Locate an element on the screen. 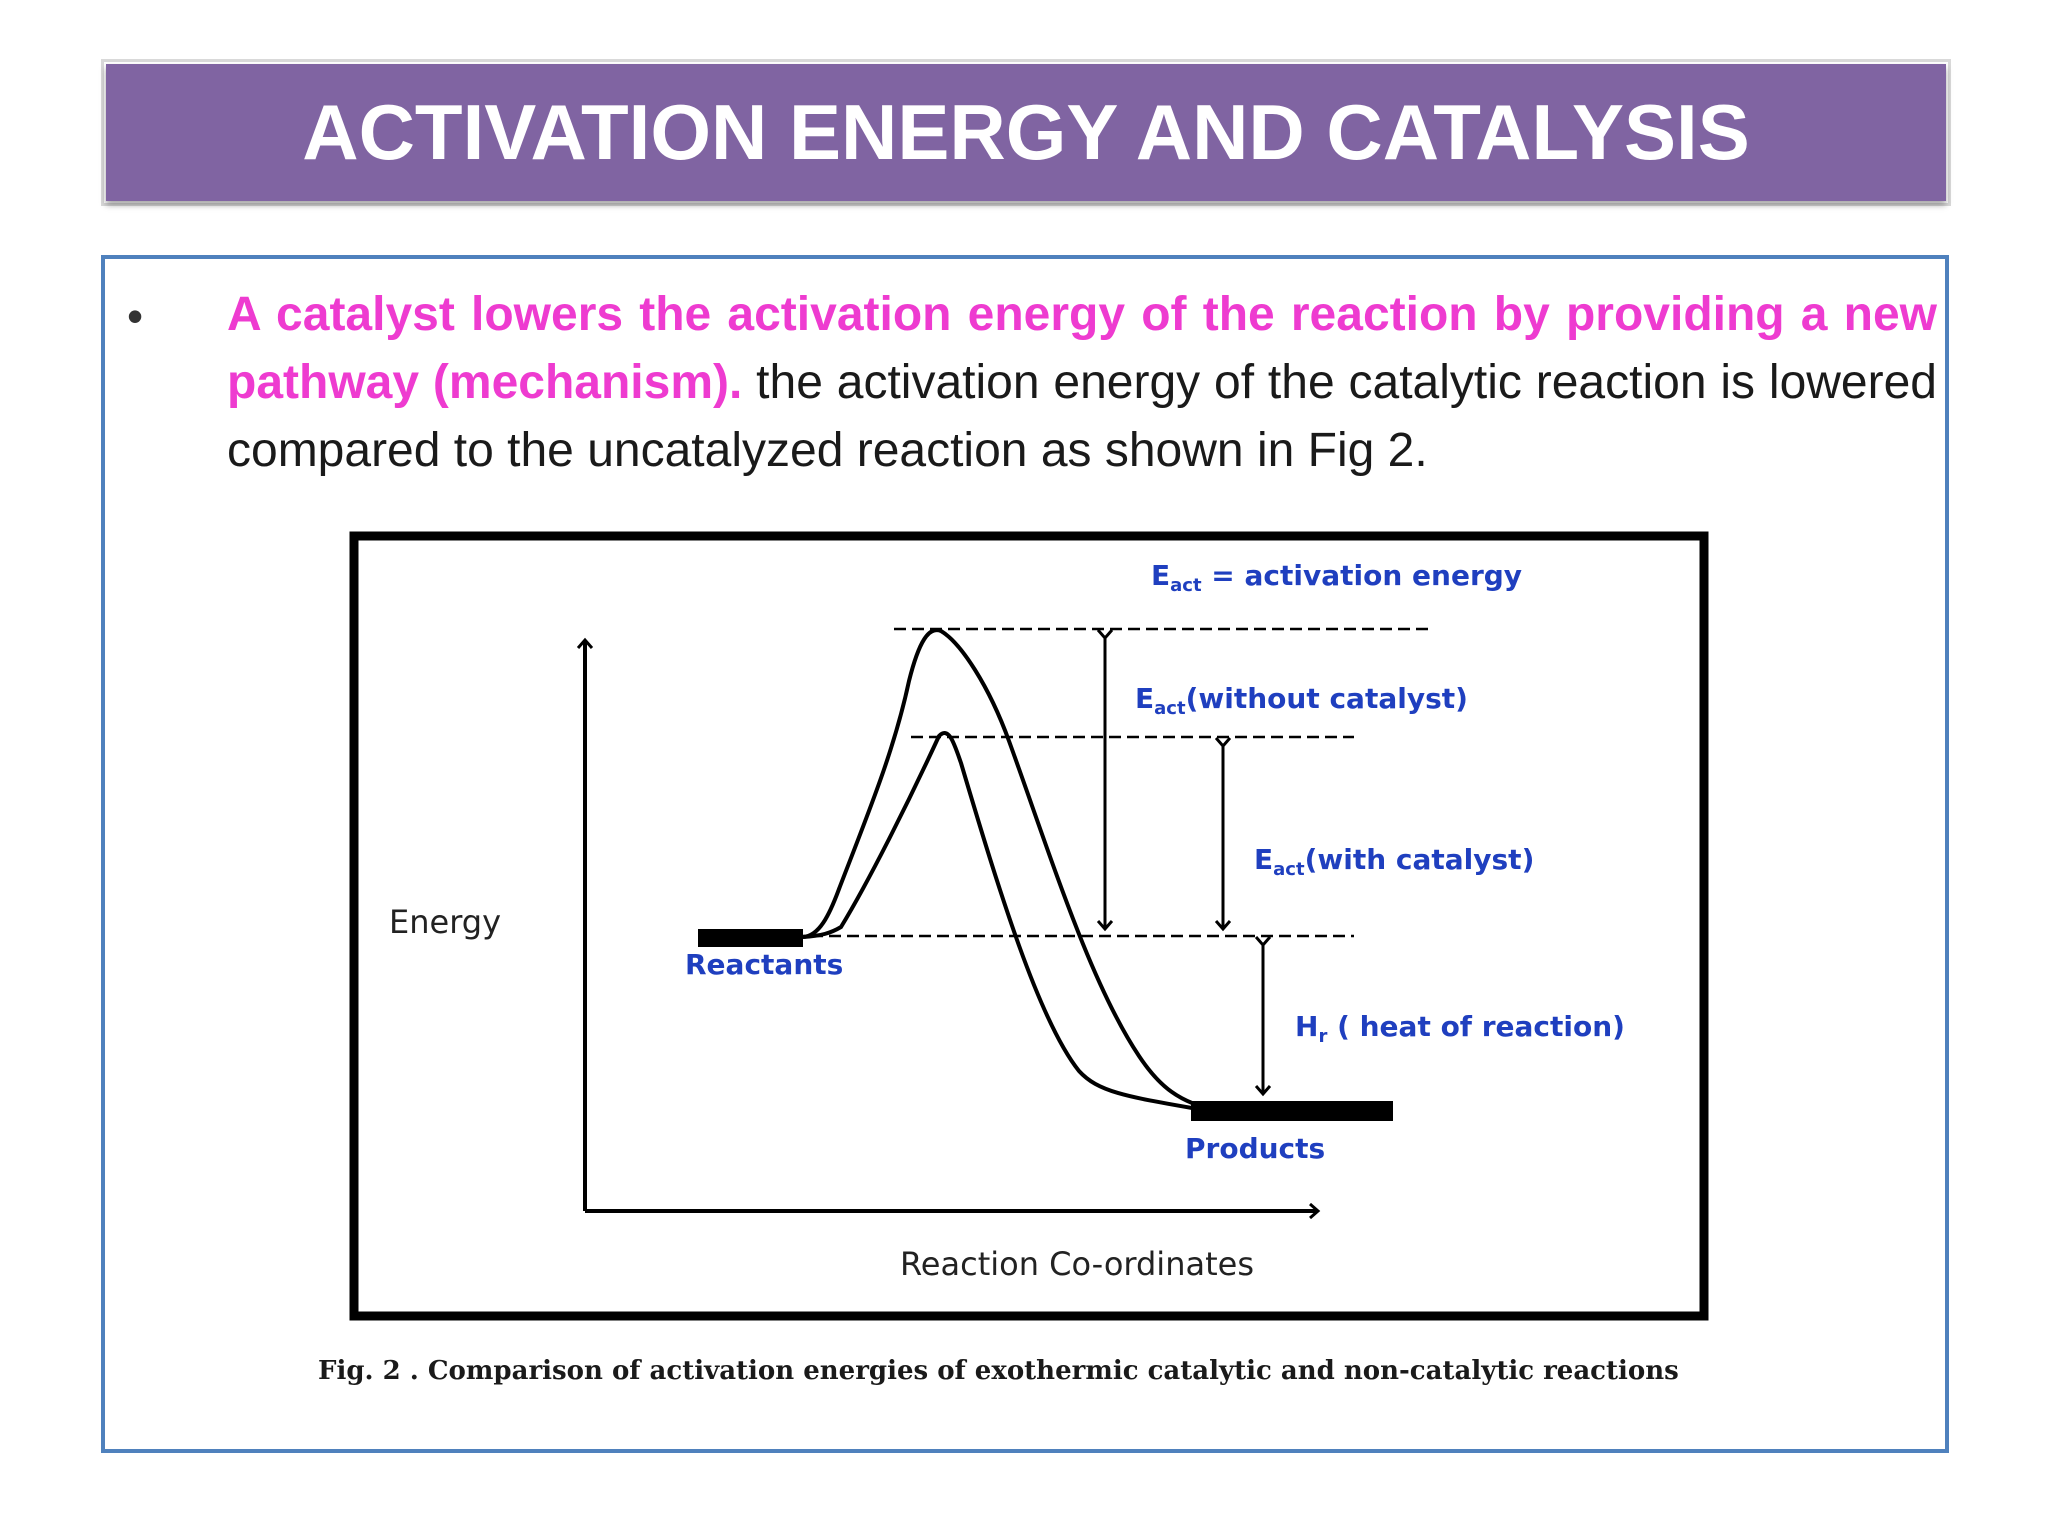 This screenshot has height=1536, width=2048. title-bar: ACTIVATION ENERGY AND CATALYSIS is located at coordinates (1026, 132).